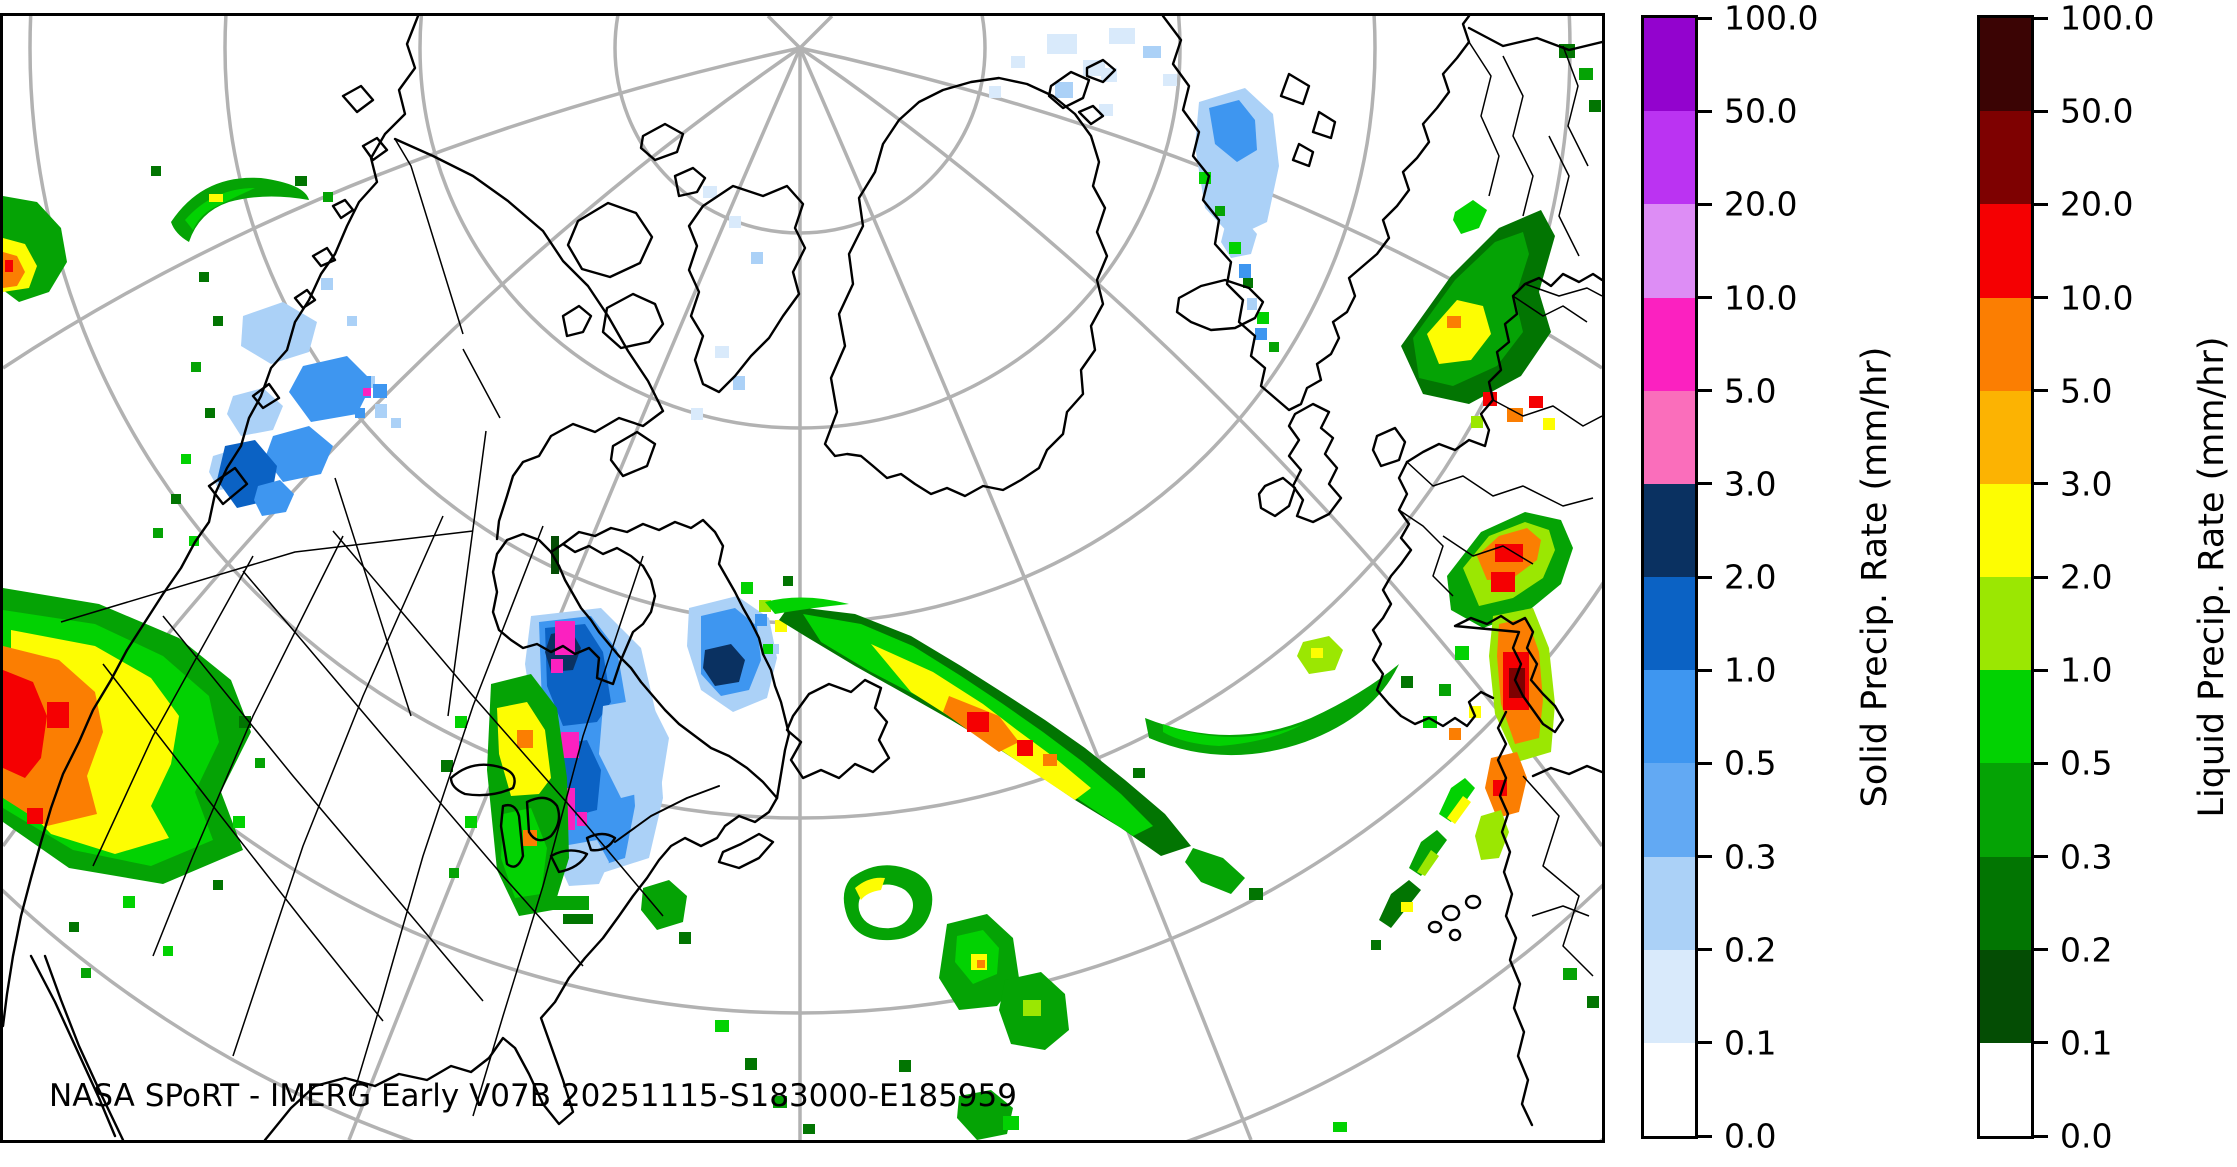 This screenshot has width=2237, height=1167. I want to click on coast-scandinavia, so click(1316, 214).